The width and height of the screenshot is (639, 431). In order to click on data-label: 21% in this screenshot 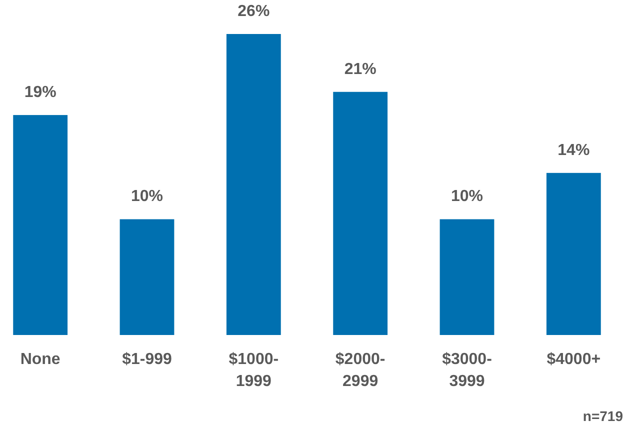, I will do `click(360, 69)`.